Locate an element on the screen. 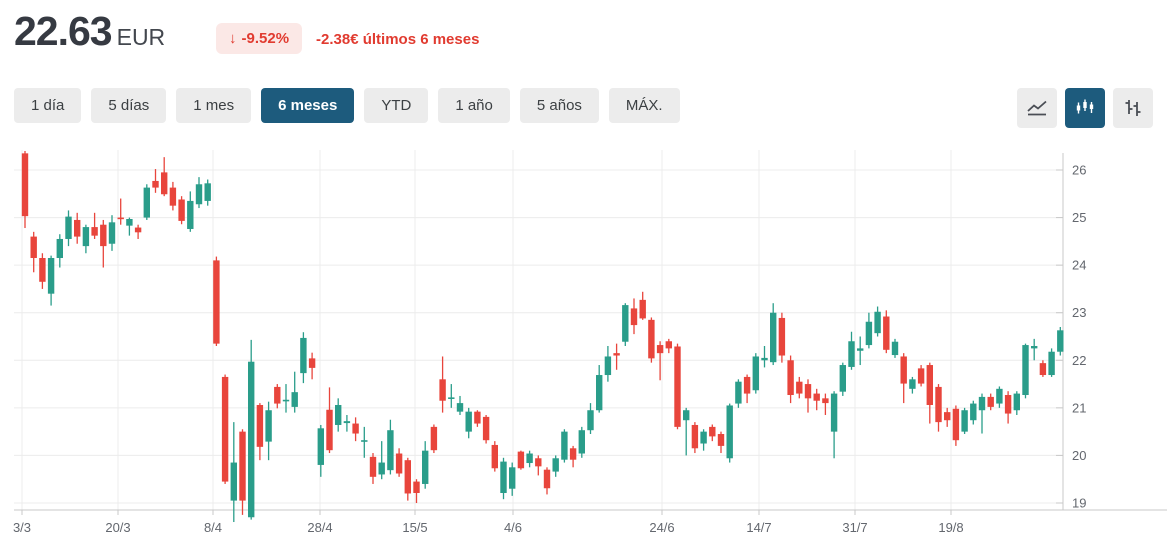 The height and width of the screenshot is (559, 1167). timeframe-1-dia: 1 día is located at coordinates (48, 105).